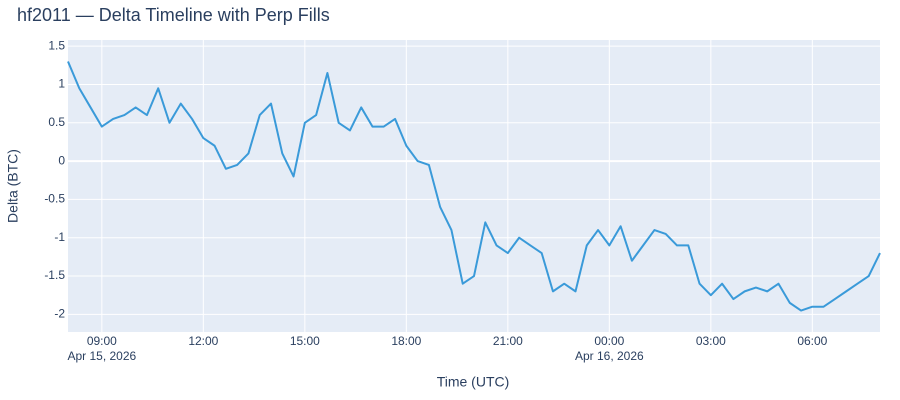 The width and height of the screenshot is (900, 400). I want to click on x-tick-label: 18:00, so click(406, 341).